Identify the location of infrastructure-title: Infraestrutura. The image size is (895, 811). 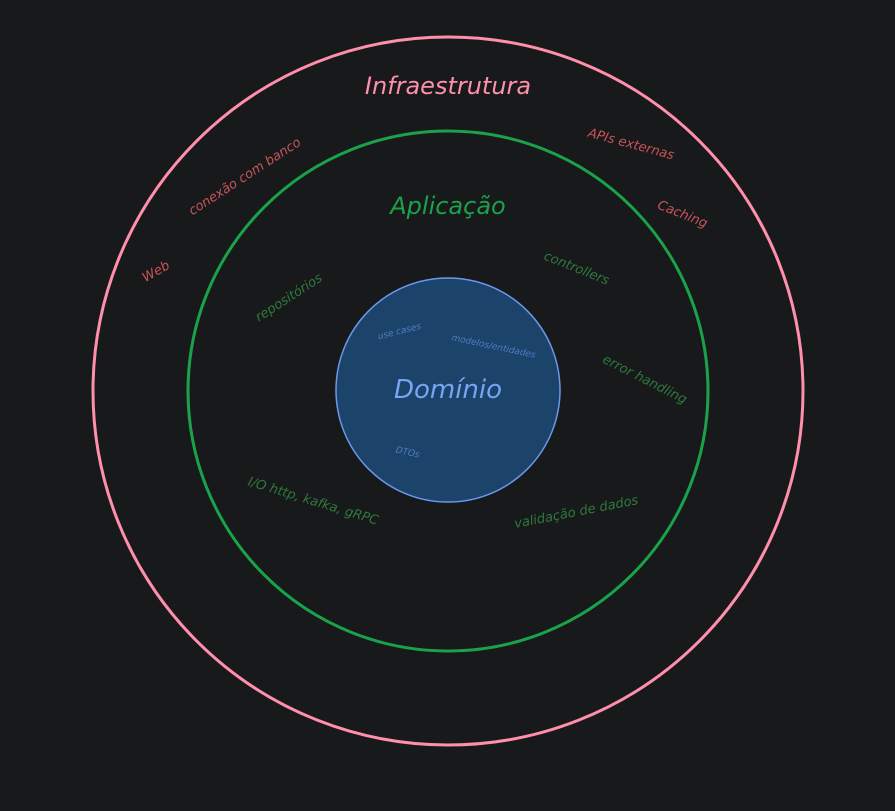
(448, 86).